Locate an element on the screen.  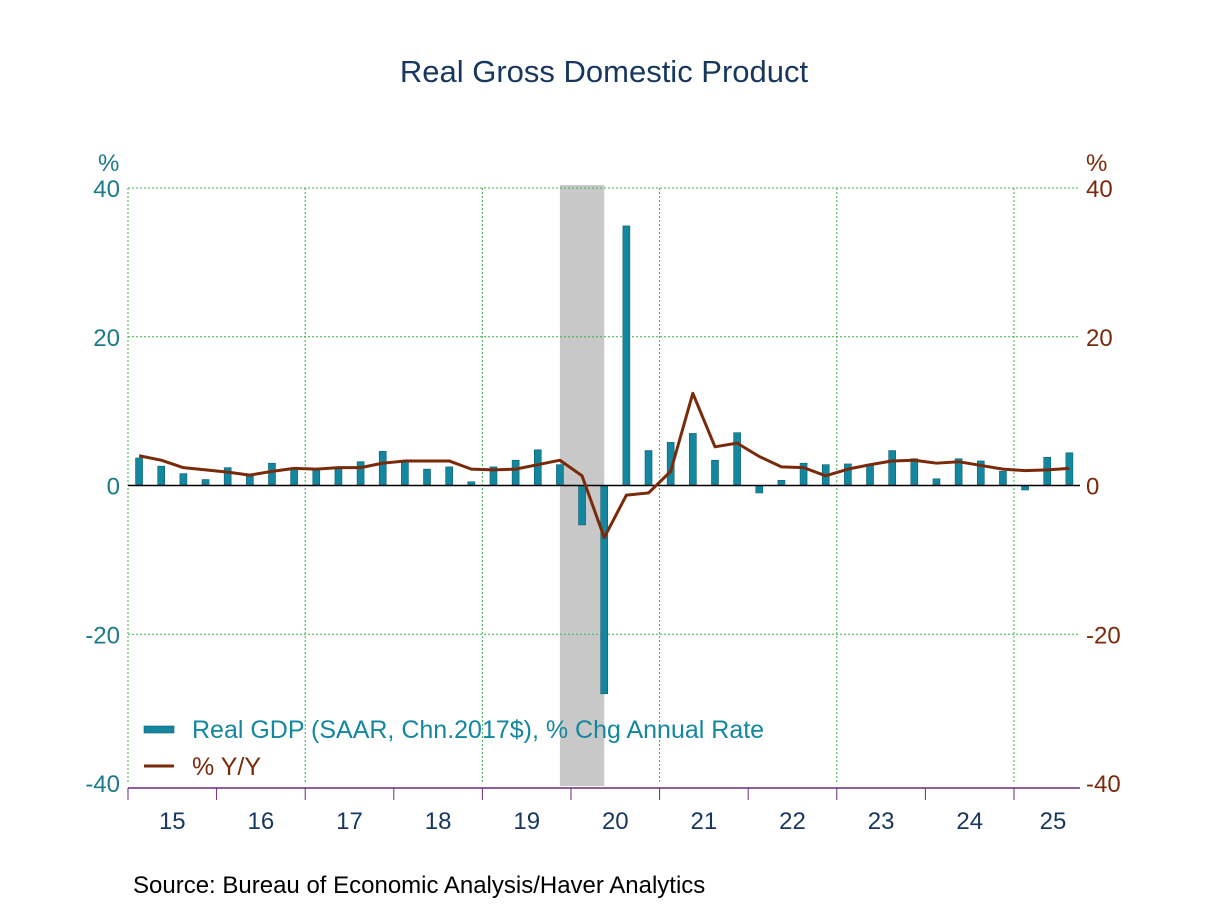
chart-title: Real Gross Domestic Product is located at coordinates (604, 71).